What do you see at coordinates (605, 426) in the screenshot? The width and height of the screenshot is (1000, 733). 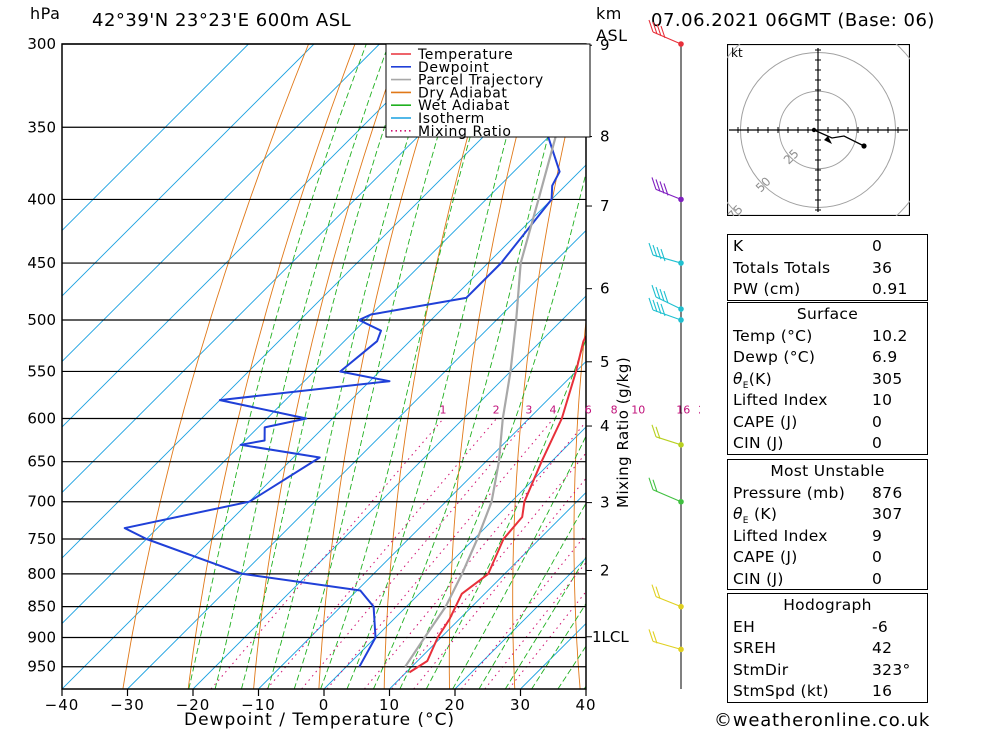 I see `km-tick-label: 4` at bounding box center [605, 426].